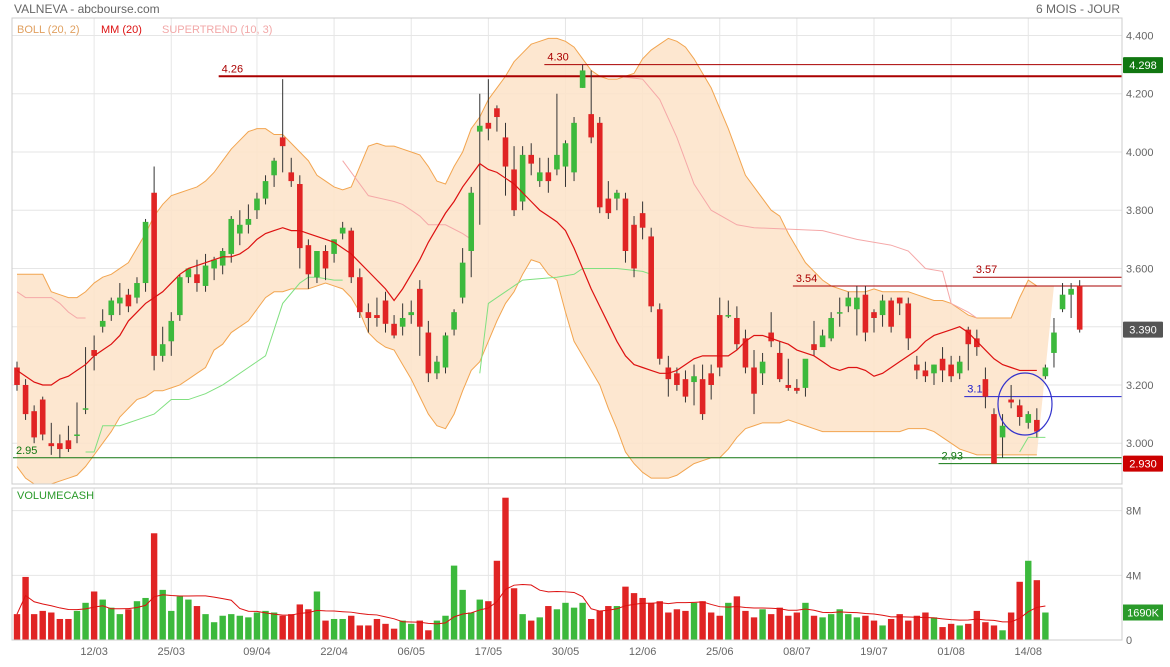 Image resolution: width=1170 pixels, height=667 pixels. I want to click on date-axis-tick-label: 17/05, so click(489, 652).